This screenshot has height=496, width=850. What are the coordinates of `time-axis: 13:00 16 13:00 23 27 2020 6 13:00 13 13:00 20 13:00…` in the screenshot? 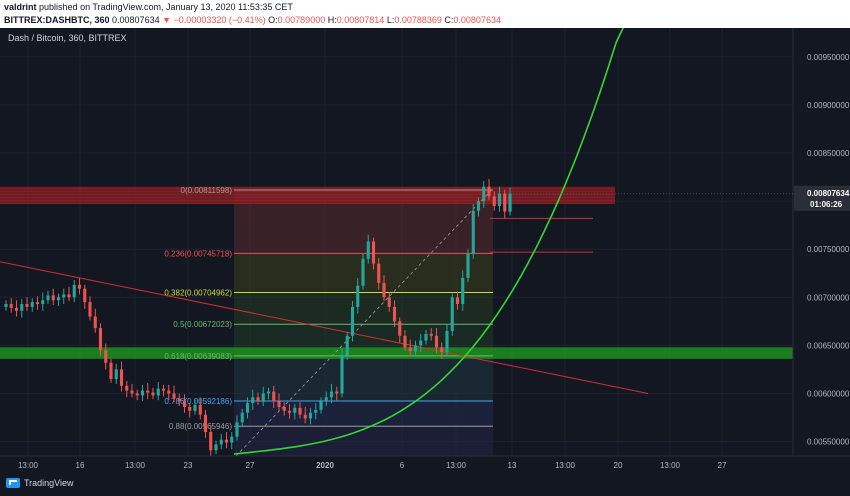 It's located at (425, 475).